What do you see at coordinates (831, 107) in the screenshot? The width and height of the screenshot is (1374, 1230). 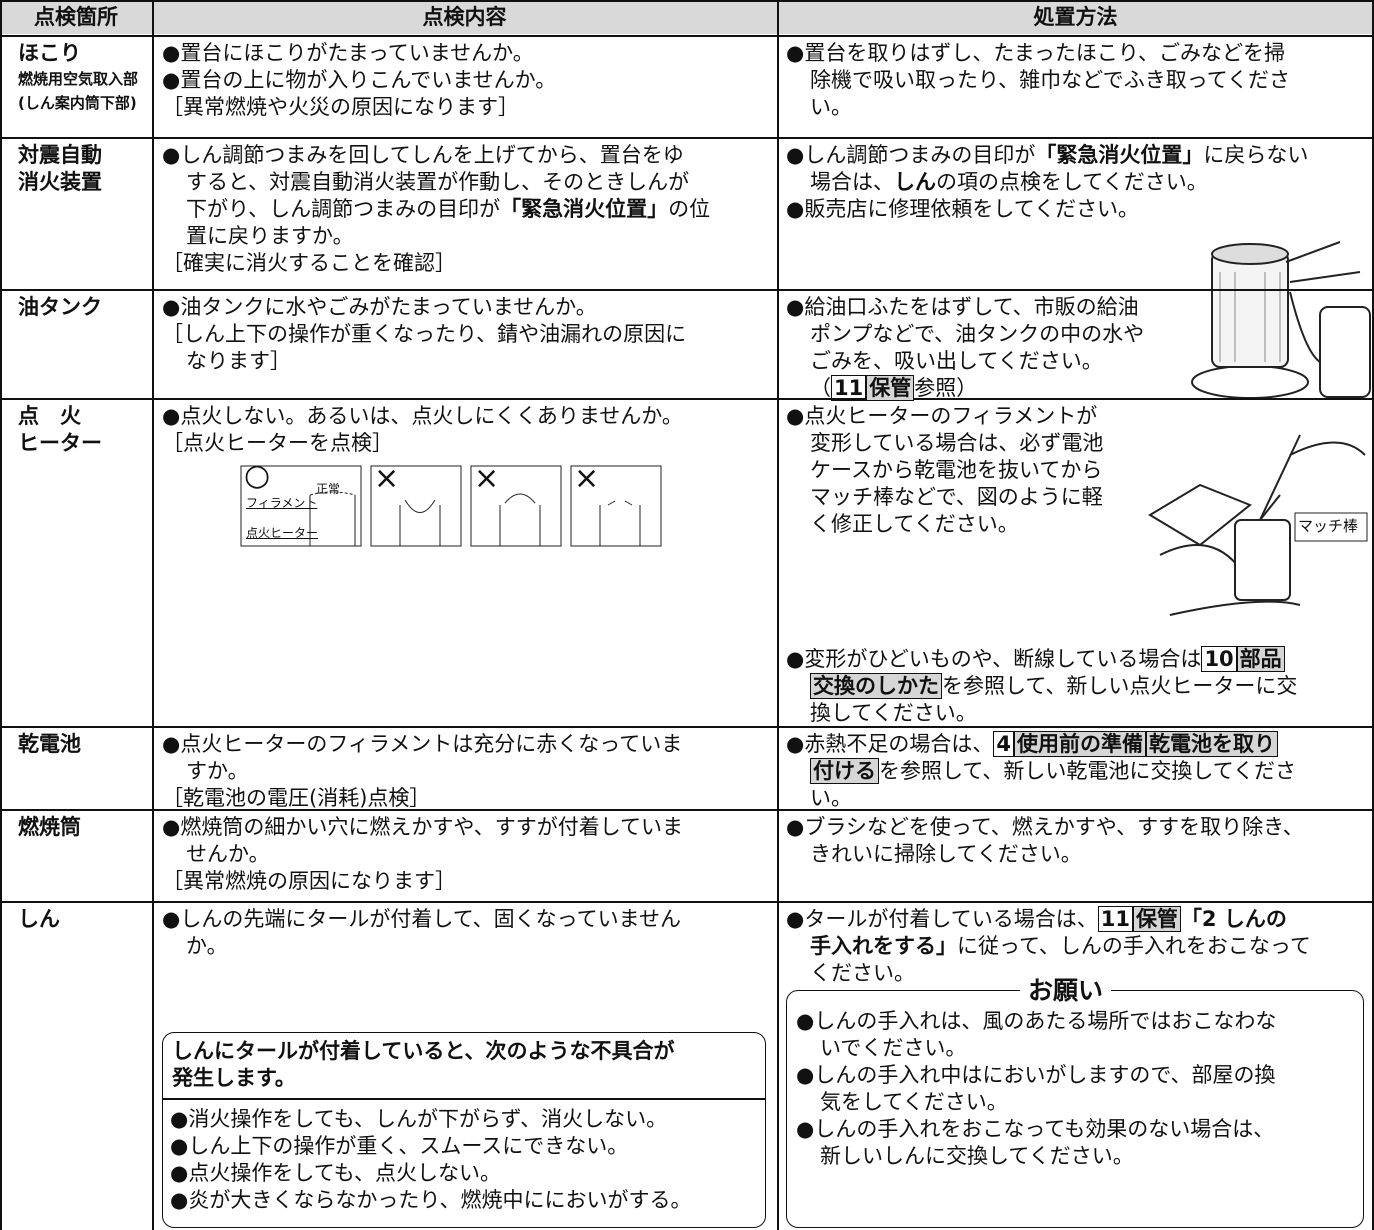 I see `text-line: い。` at bounding box center [831, 107].